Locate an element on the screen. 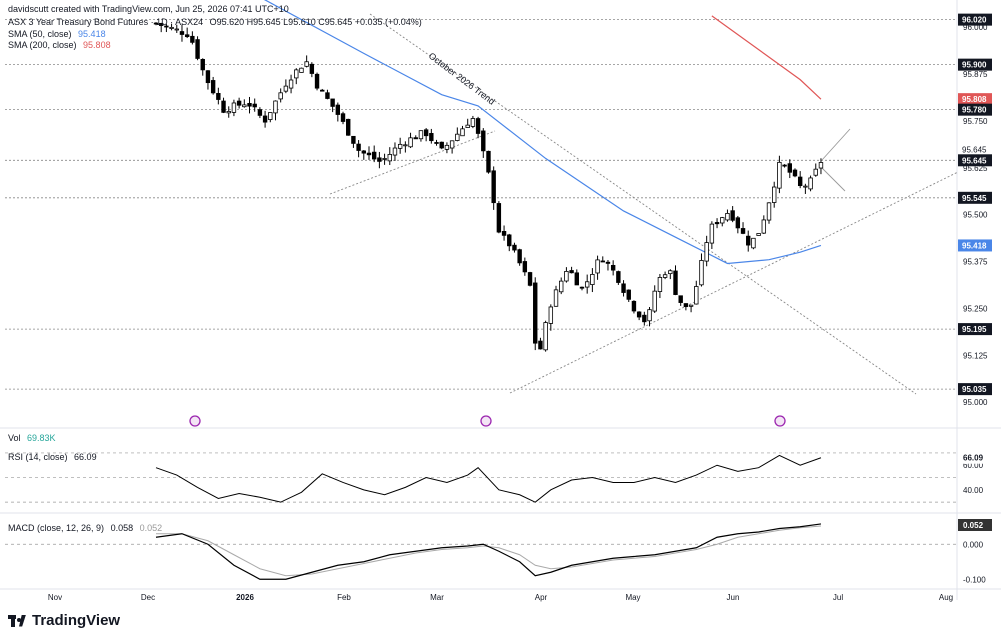 The width and height of the screenshot is (1001, 637). rsi-value: 66.09 is located at coordinates (85, 457).